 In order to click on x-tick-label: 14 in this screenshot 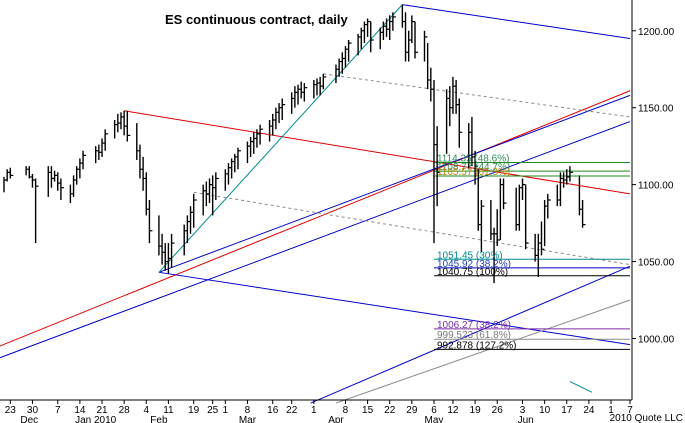, I will do `click(80, 410)`.